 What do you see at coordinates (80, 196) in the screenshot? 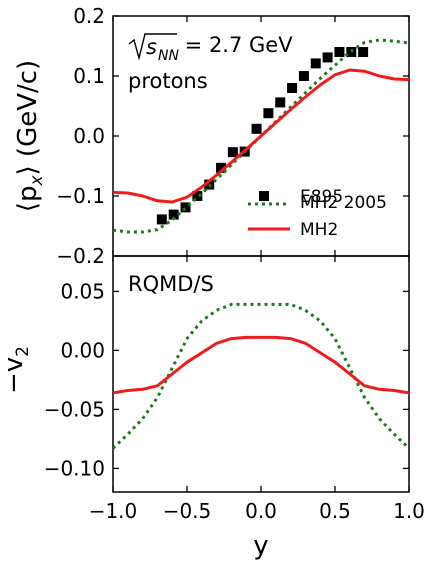
I see `top-ytick-label: −0.1` at bounding box center [80, 196].